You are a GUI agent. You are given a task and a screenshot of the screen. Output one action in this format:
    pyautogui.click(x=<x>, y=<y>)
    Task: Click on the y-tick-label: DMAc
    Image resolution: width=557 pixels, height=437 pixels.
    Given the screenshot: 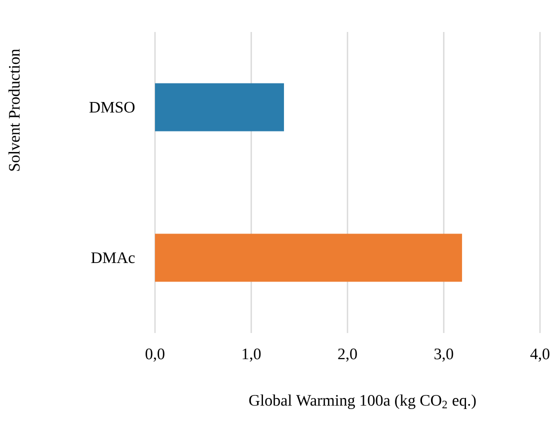 What is the action you would take?
    pyautogui.click(x=113, y=258)
    